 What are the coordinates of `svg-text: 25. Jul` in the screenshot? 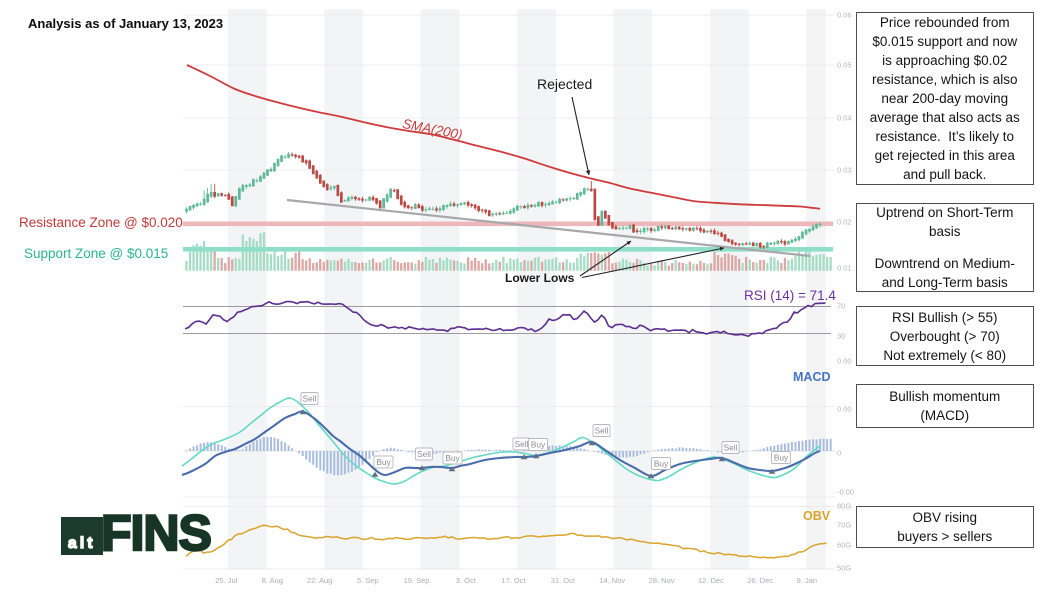 It's located at (226, 580).